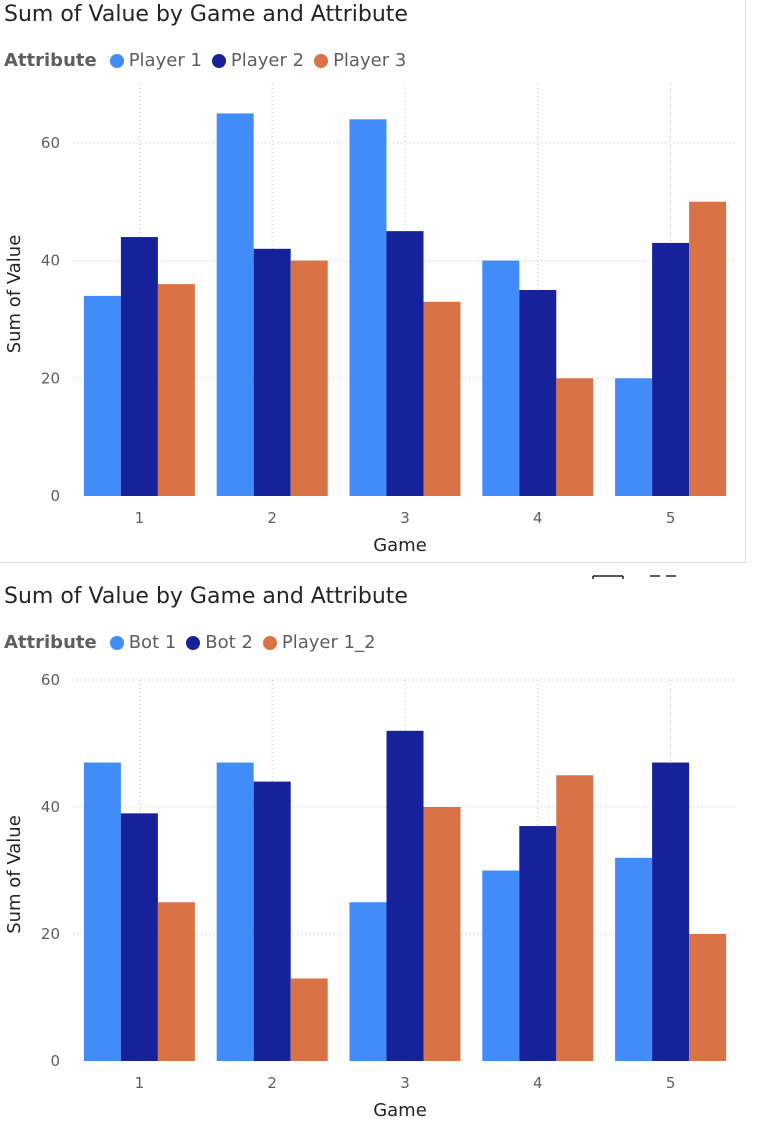 Image resolution: width=769 pixels, height=1128 pixels. What do you see at coordinates (229, 642) in the screenshot?
I see `legend-label: Bot 2` at bounding box center [229, 642].